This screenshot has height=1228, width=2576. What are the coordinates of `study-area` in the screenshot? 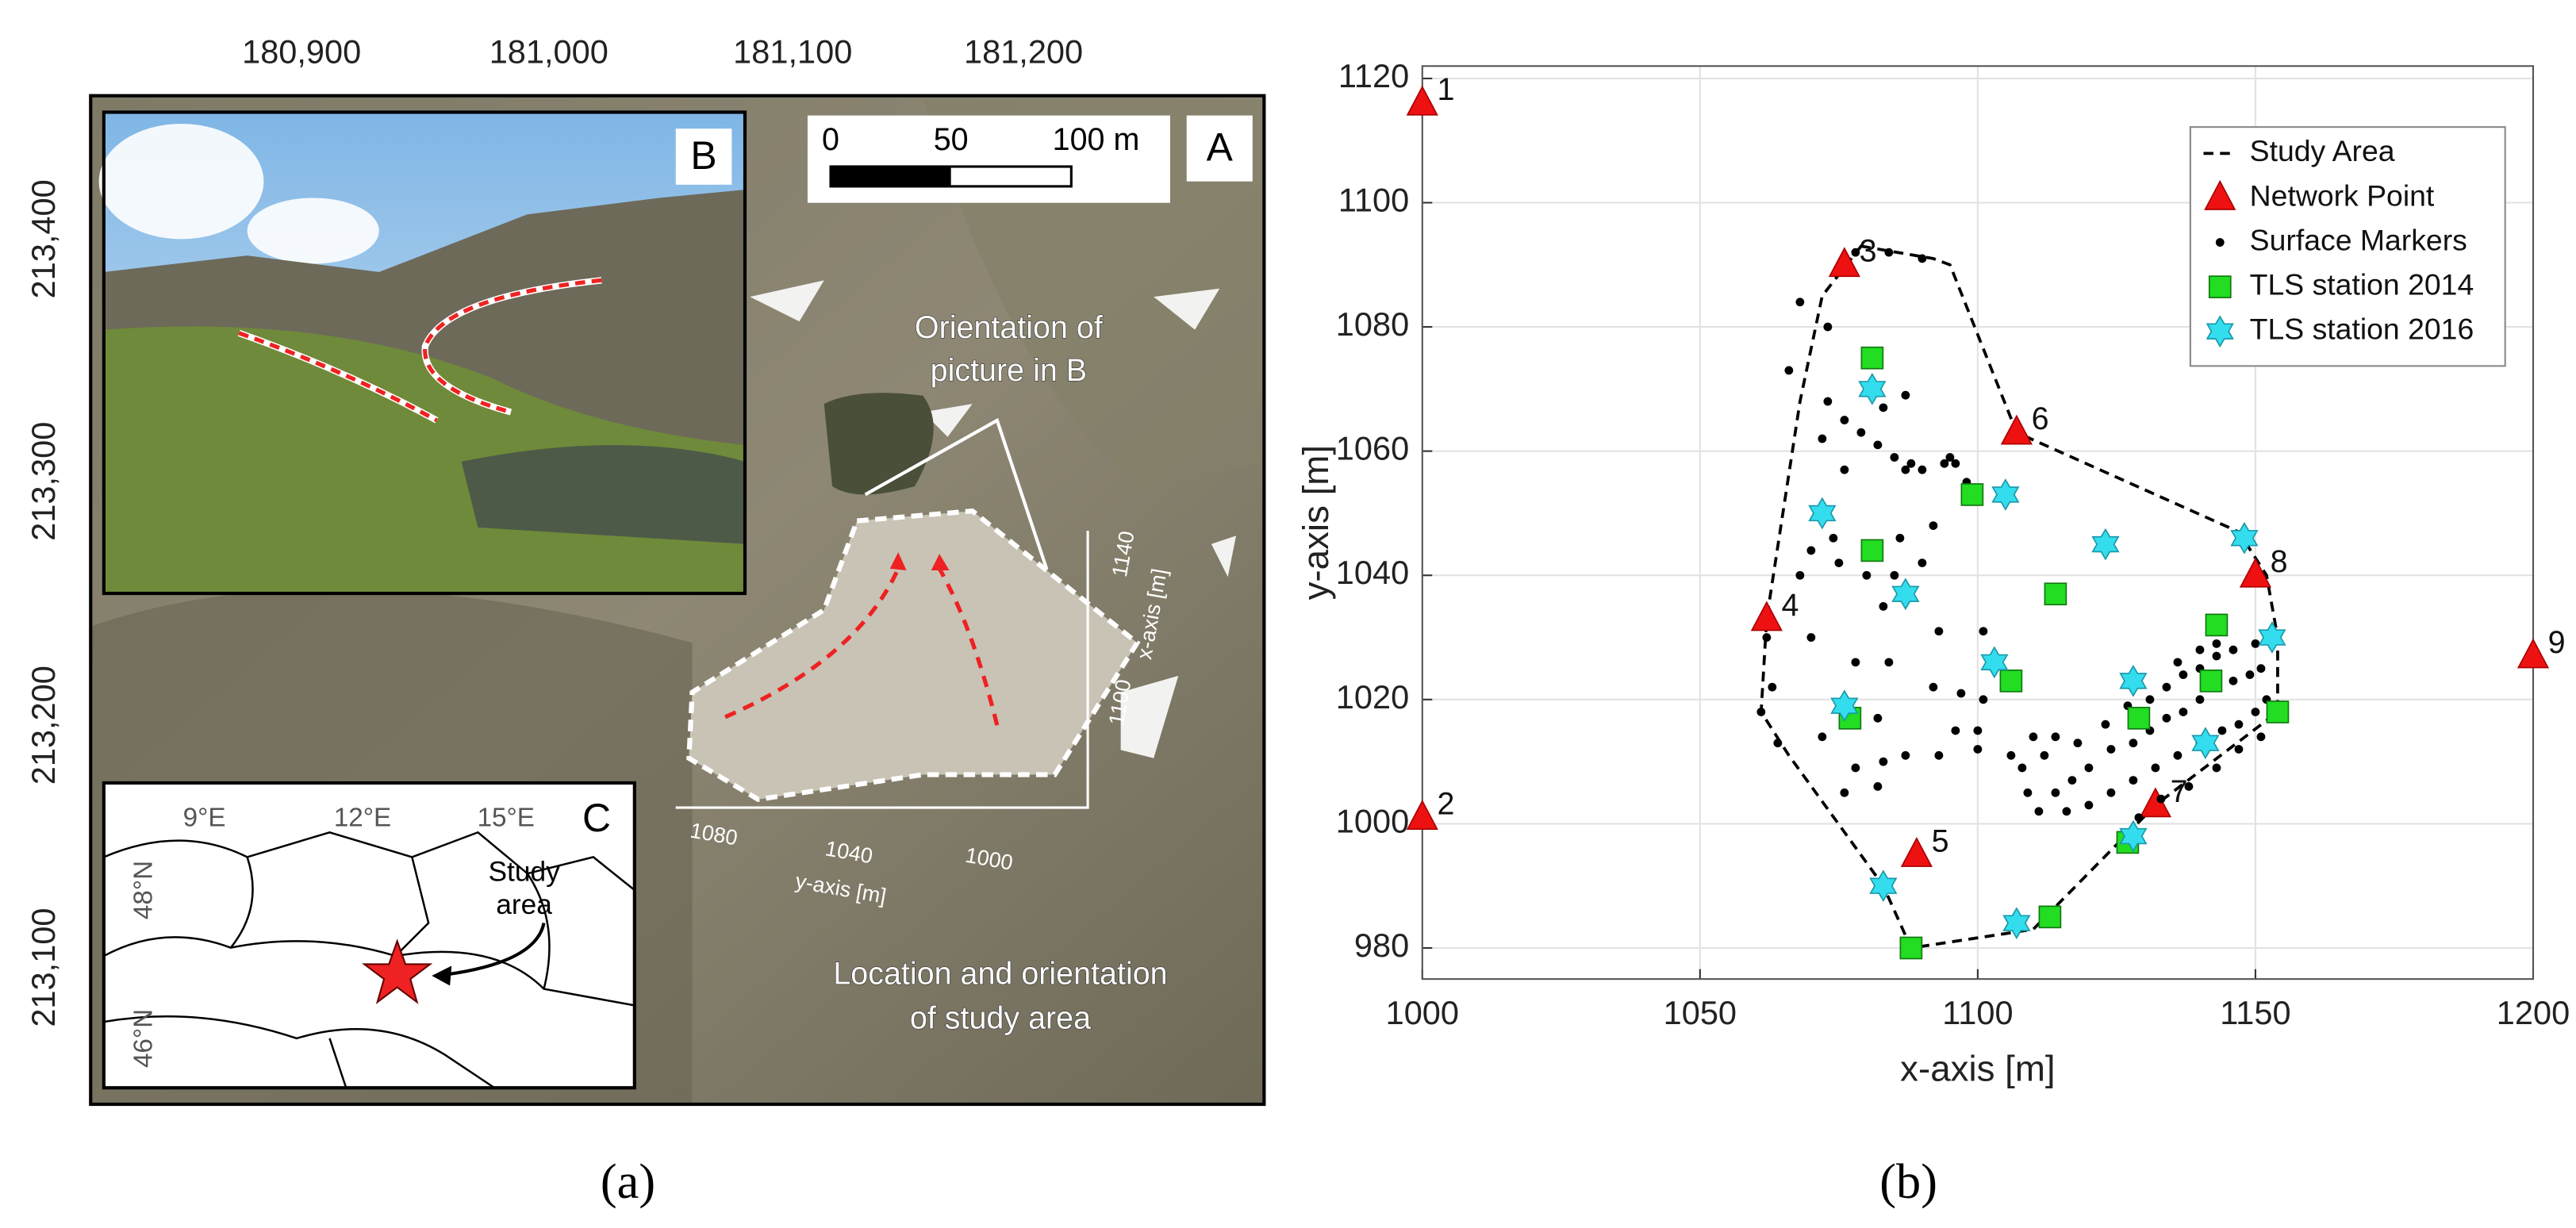 It's located at (2019, 597).